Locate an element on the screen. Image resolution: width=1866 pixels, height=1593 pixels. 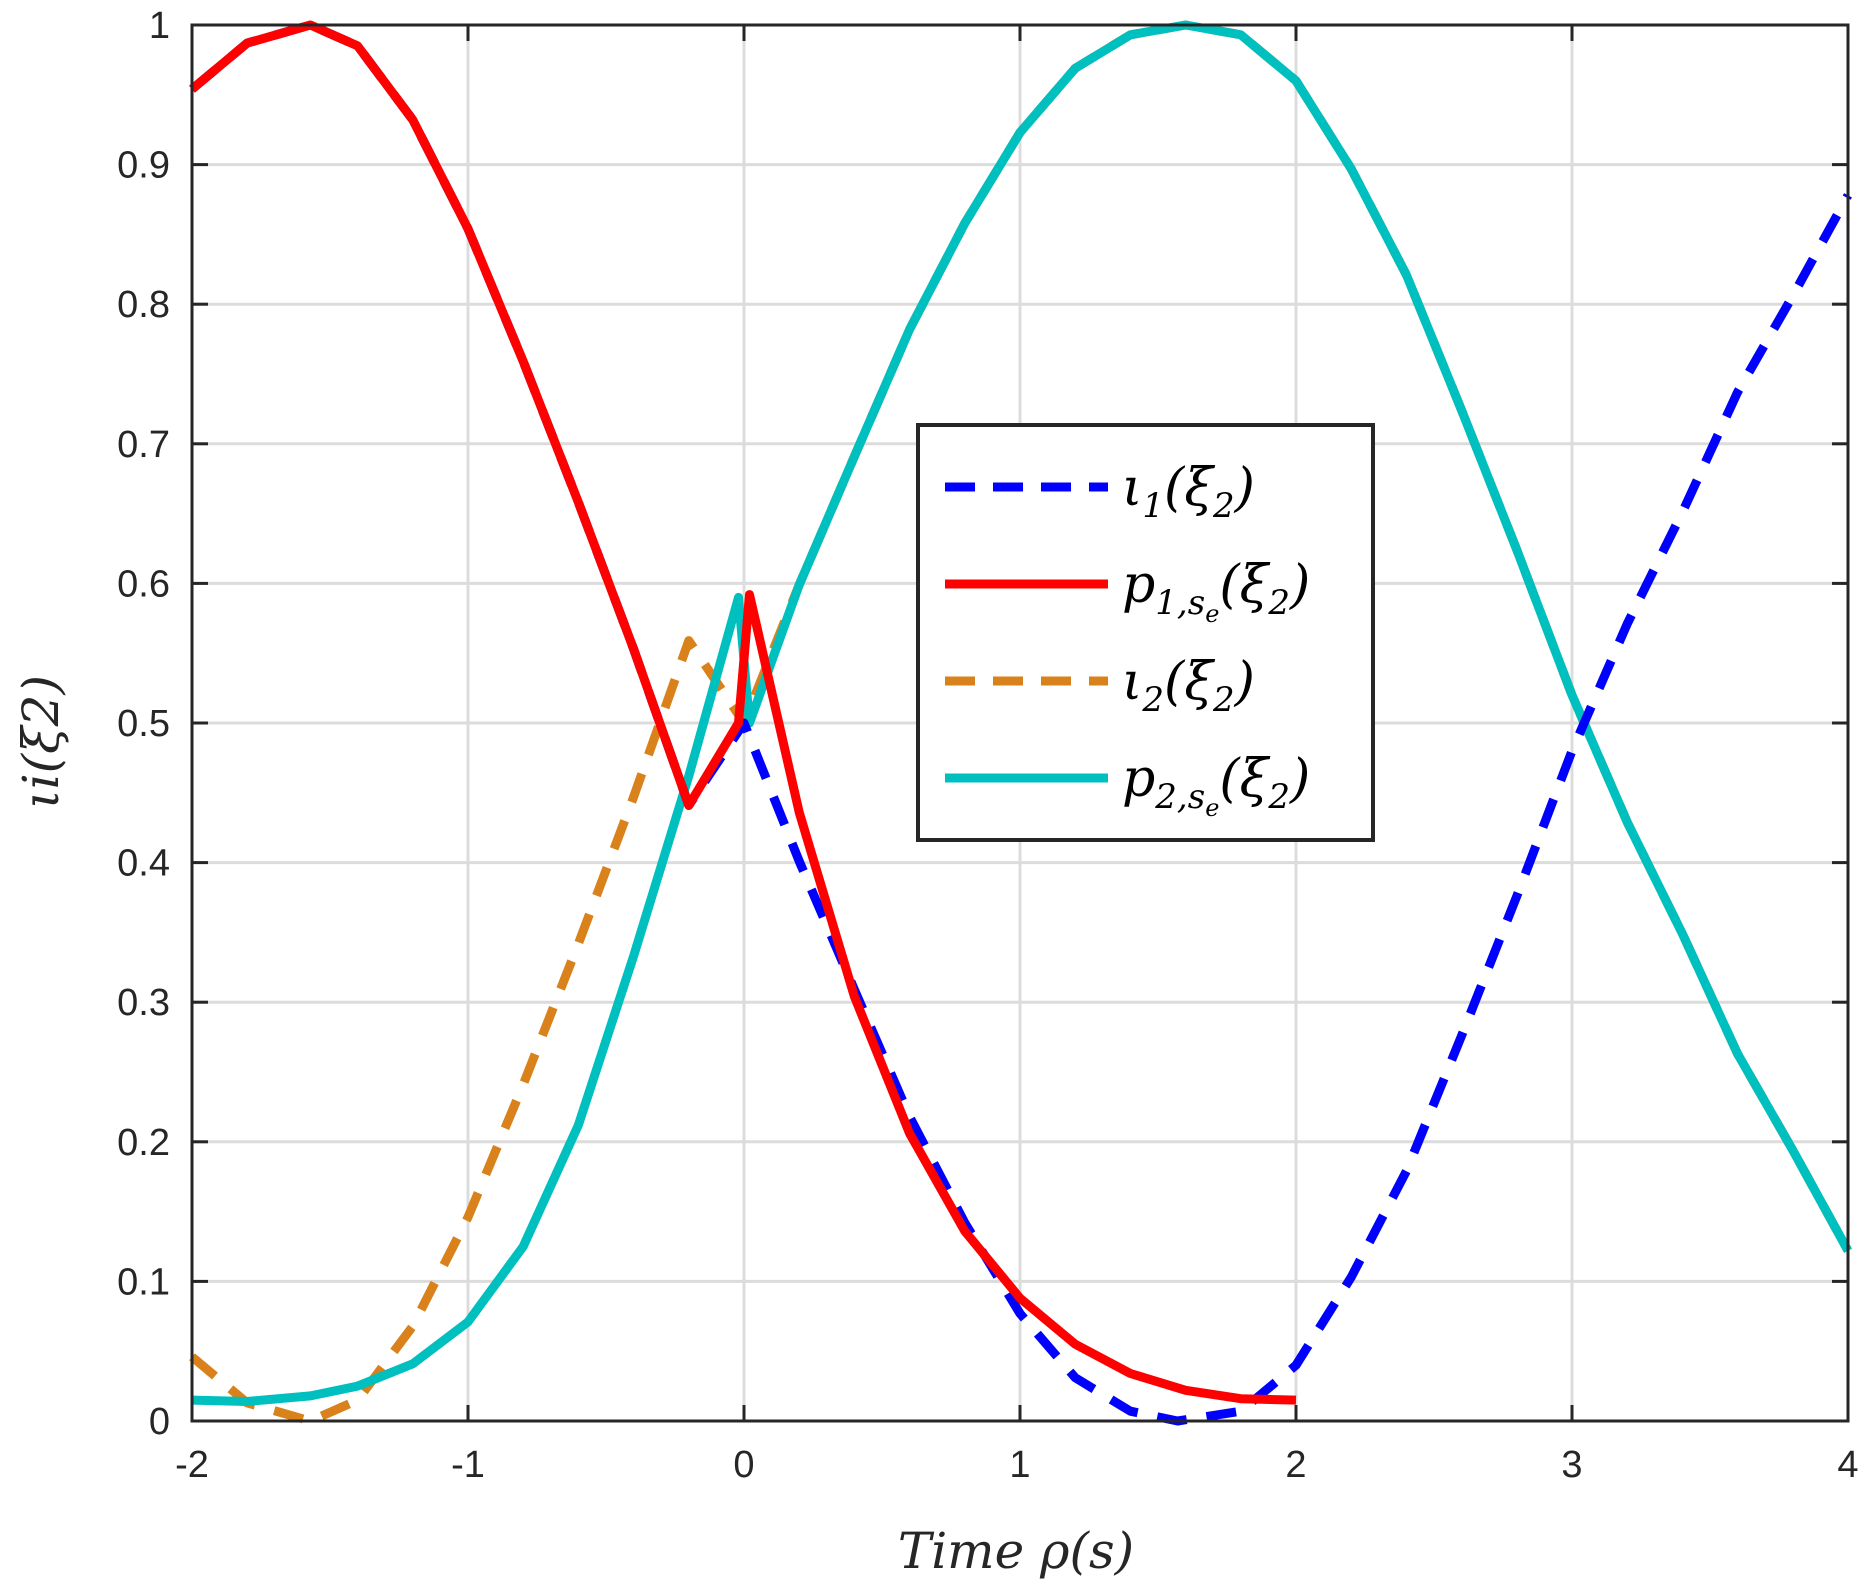
y-tick-label: 0.2 is located at coordinates (143, 1143).